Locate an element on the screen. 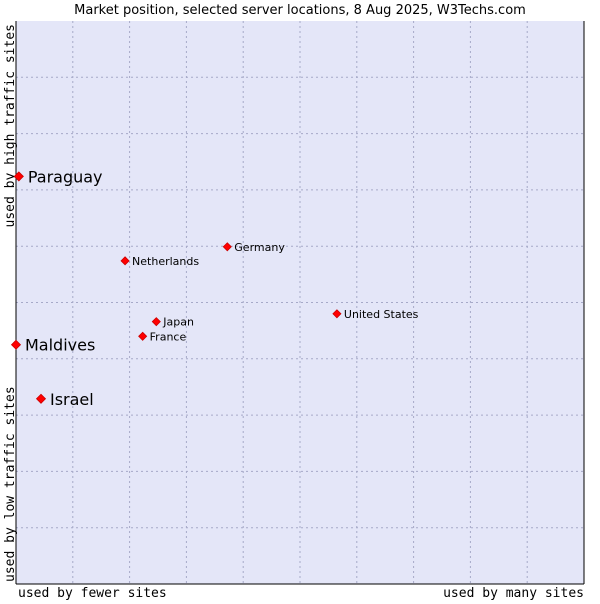  x-axis-label-right: used by many sites is located at coordinates (513, 593).